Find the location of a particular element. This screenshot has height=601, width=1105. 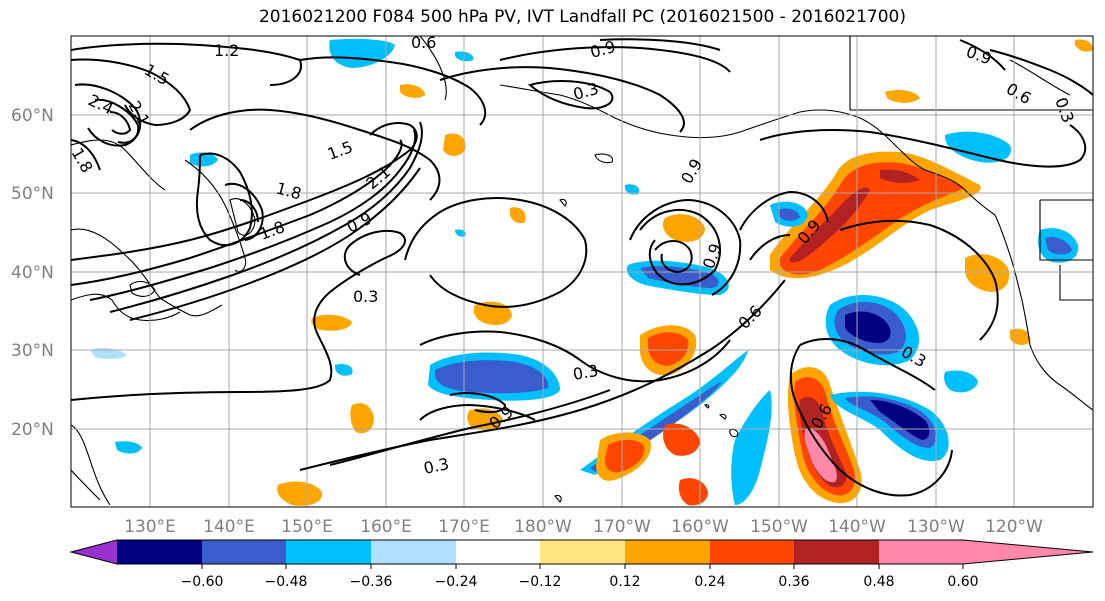

colorbar-tick-label: 0.60 is located at coordinates (962, 582).